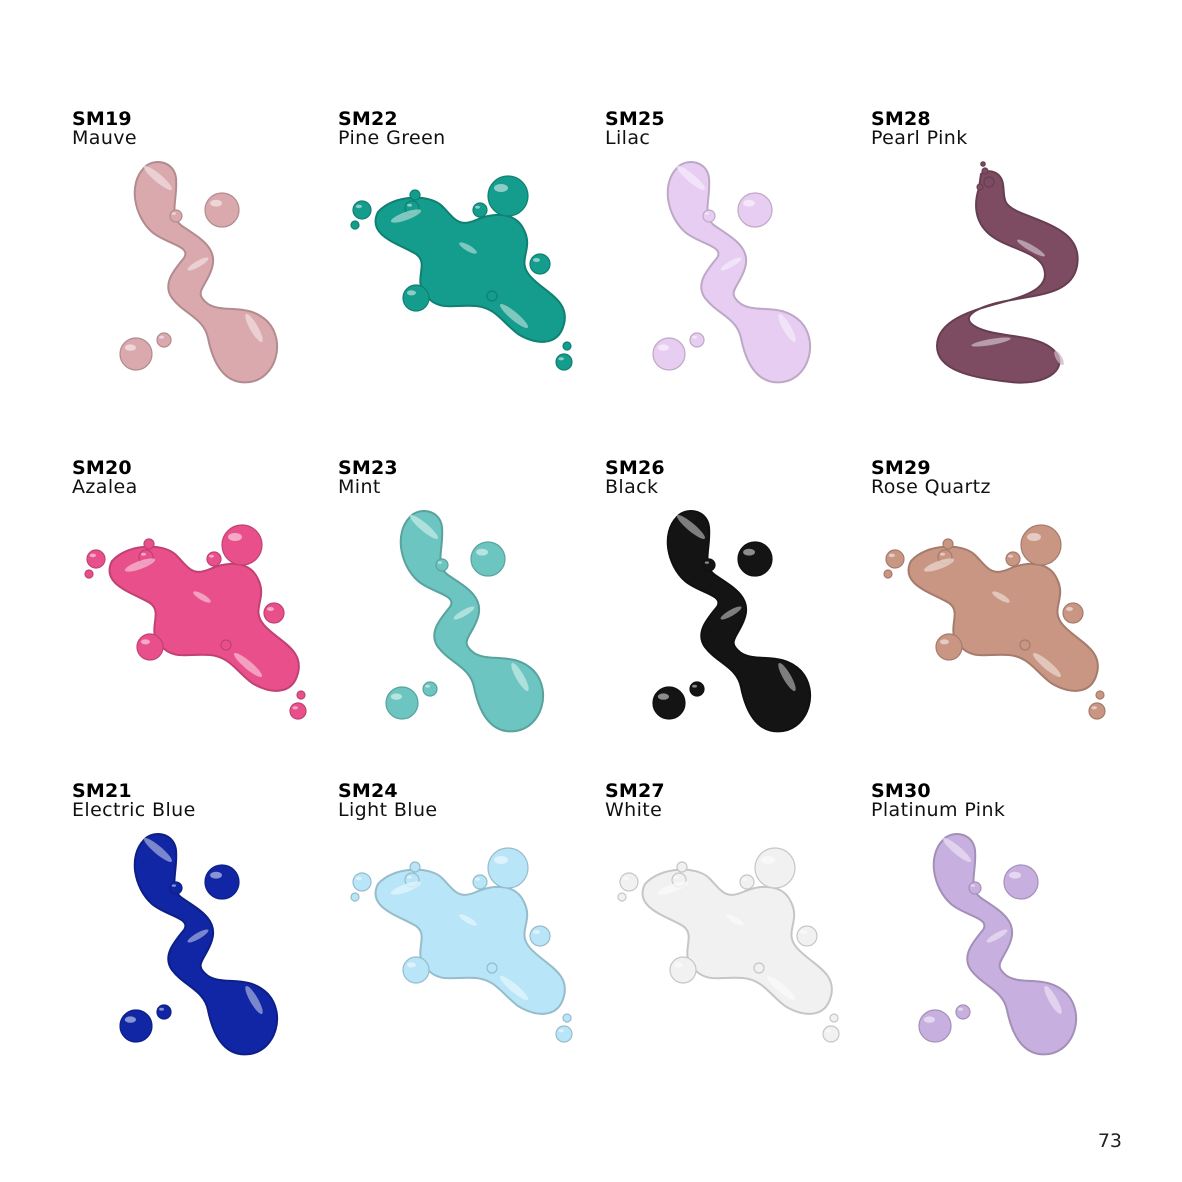  I want to click on polish-blob-mauve, so click(198, 272).